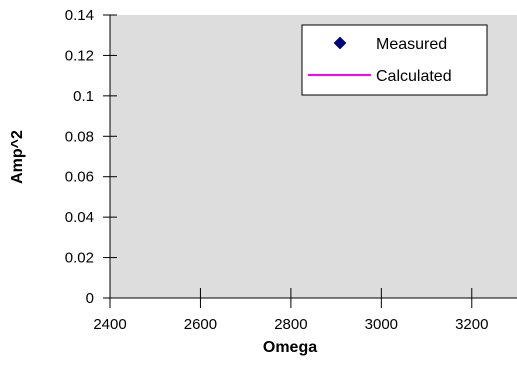  What do you see at coordinates (79, 217) in the screenshot?
I see `y-tick-label: 0.04` at bounding box center [79, 217].